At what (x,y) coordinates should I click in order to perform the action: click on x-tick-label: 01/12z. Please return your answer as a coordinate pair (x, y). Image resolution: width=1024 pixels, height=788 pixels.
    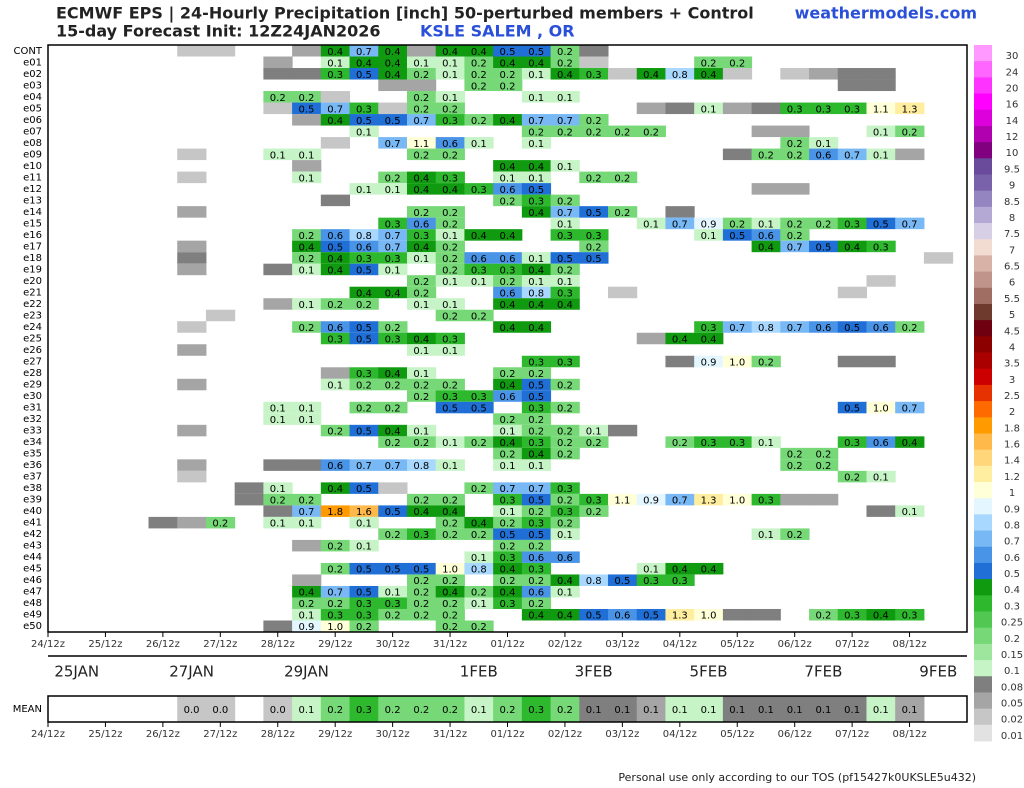
    Looking at the image, I should click on (507, 644).